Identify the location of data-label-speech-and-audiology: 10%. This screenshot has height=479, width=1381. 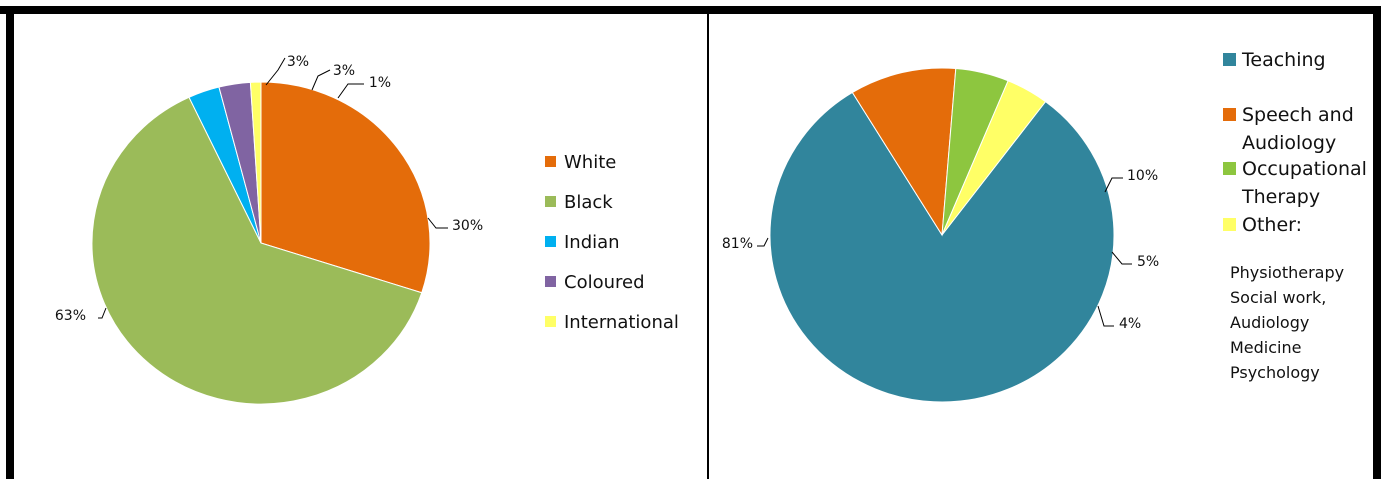
(1142, 176).